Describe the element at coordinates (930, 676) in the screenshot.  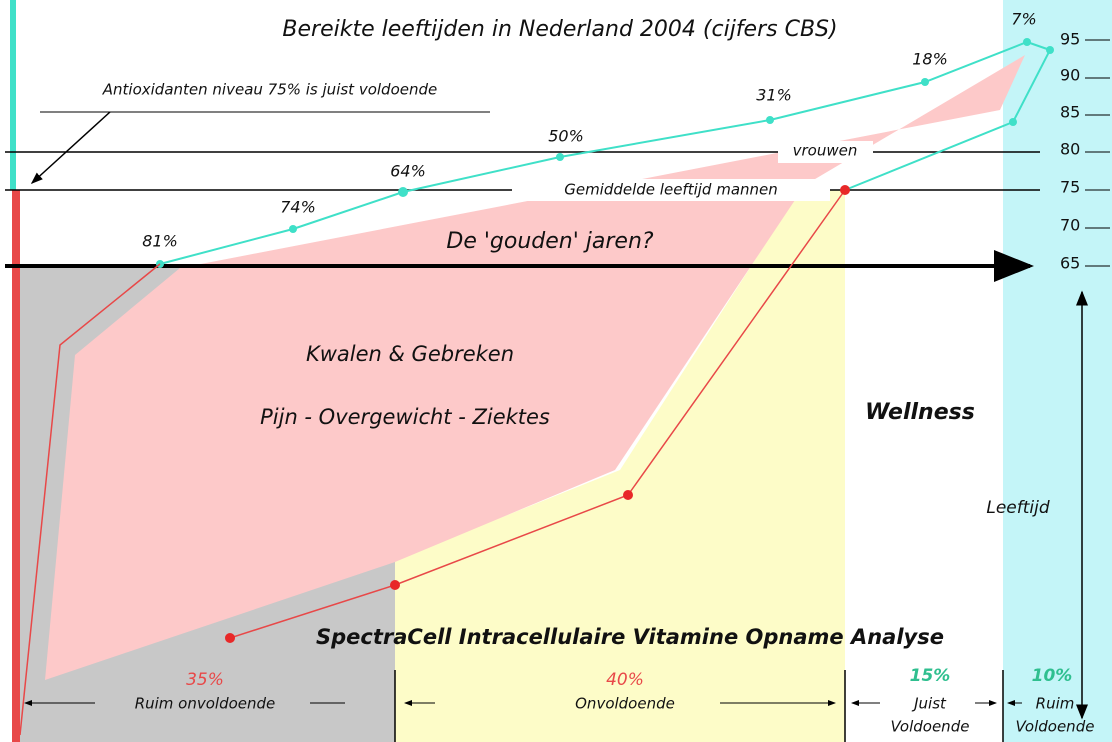
I see `level-percent: 15%` at that location.